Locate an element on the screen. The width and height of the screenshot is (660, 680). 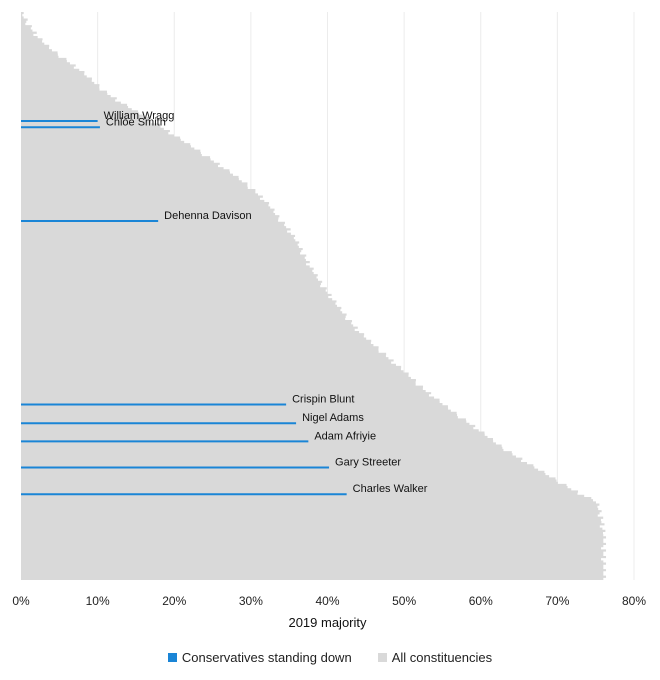
x-tick-label: 70% is located at coordinates (557, 601).